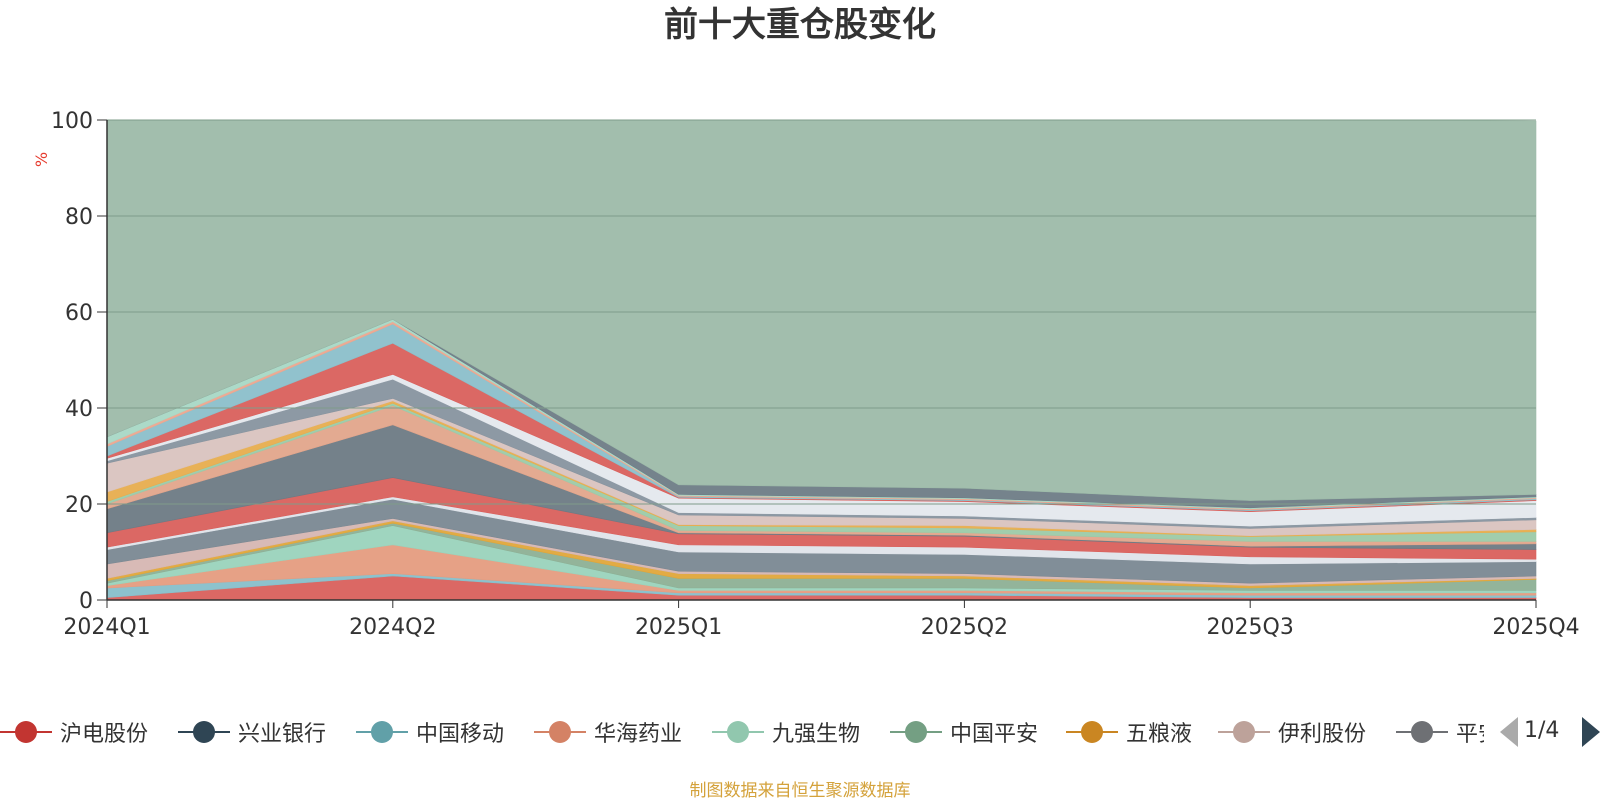 The image size is (1600, 801). What do you see at coordinates (392, 627) in the screenshot?
I see `x-tick-label: 2024Q2` at bounding box center [392, 627].